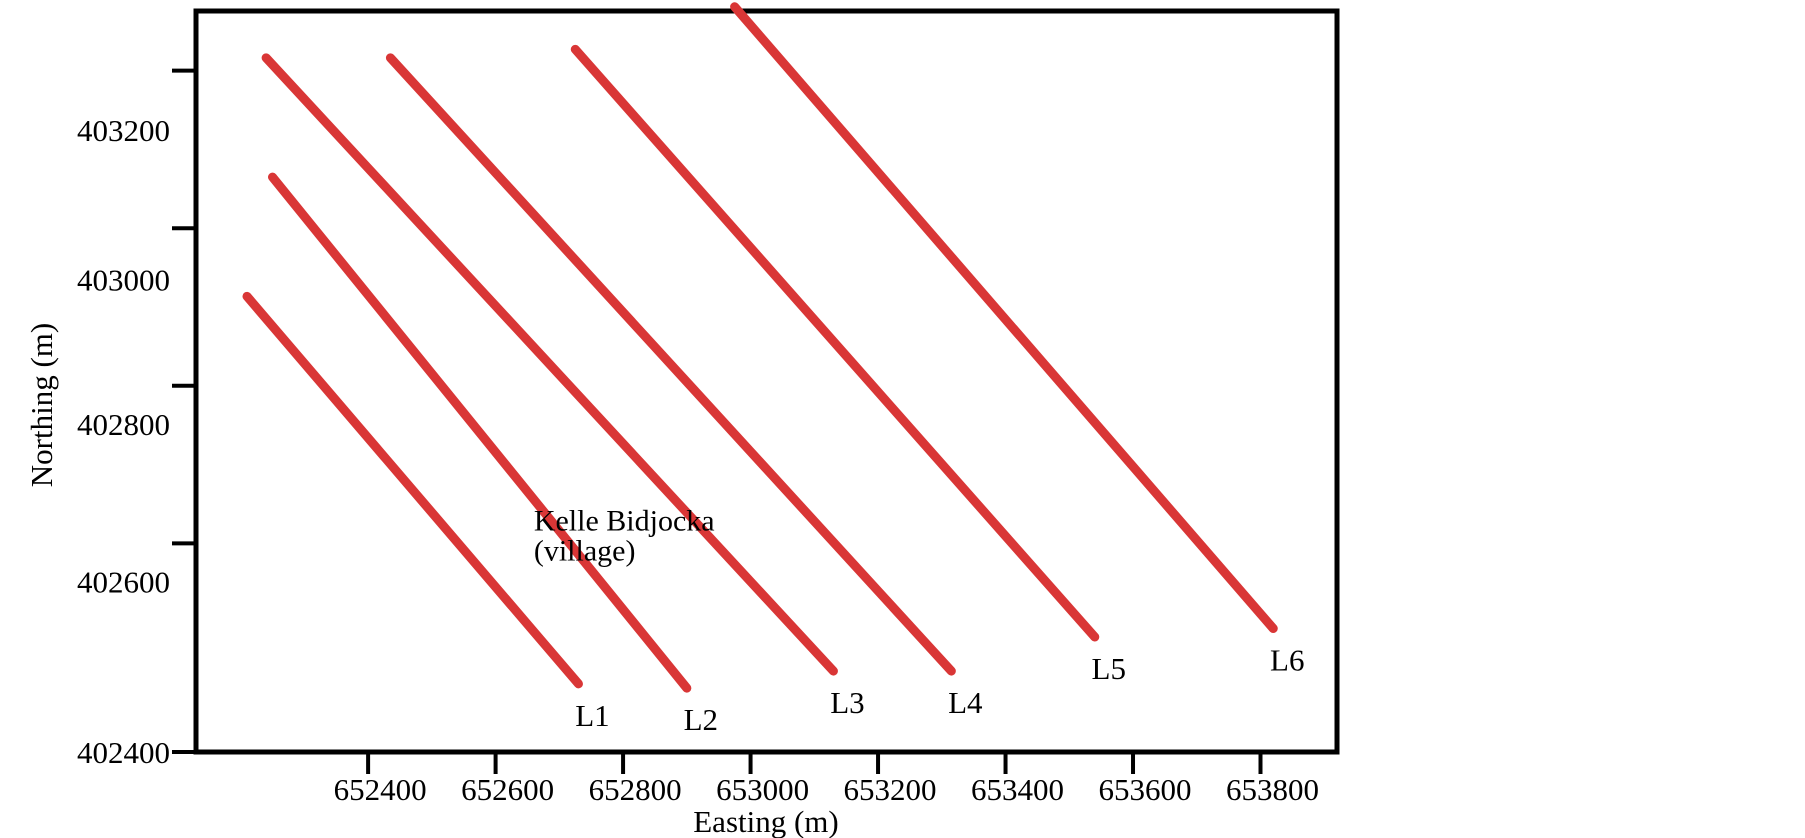  Describe the element at coordinates (123, 752) in the screenshot. I see `y-tick-label: 402400` at that location.